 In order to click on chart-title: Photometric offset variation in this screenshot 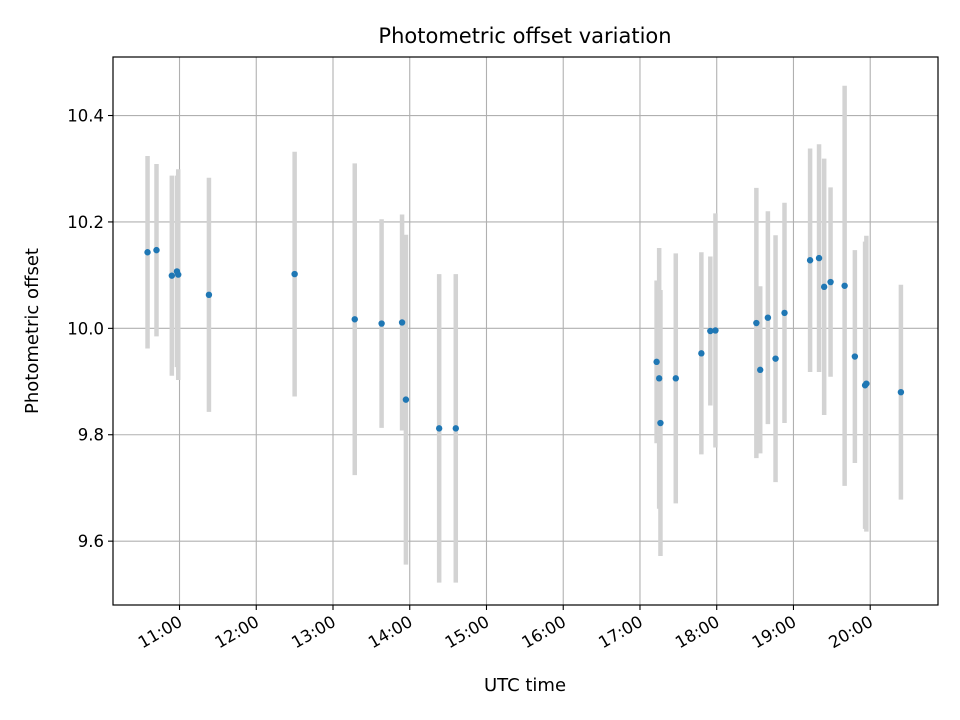, I will do `click(524, 36)`.